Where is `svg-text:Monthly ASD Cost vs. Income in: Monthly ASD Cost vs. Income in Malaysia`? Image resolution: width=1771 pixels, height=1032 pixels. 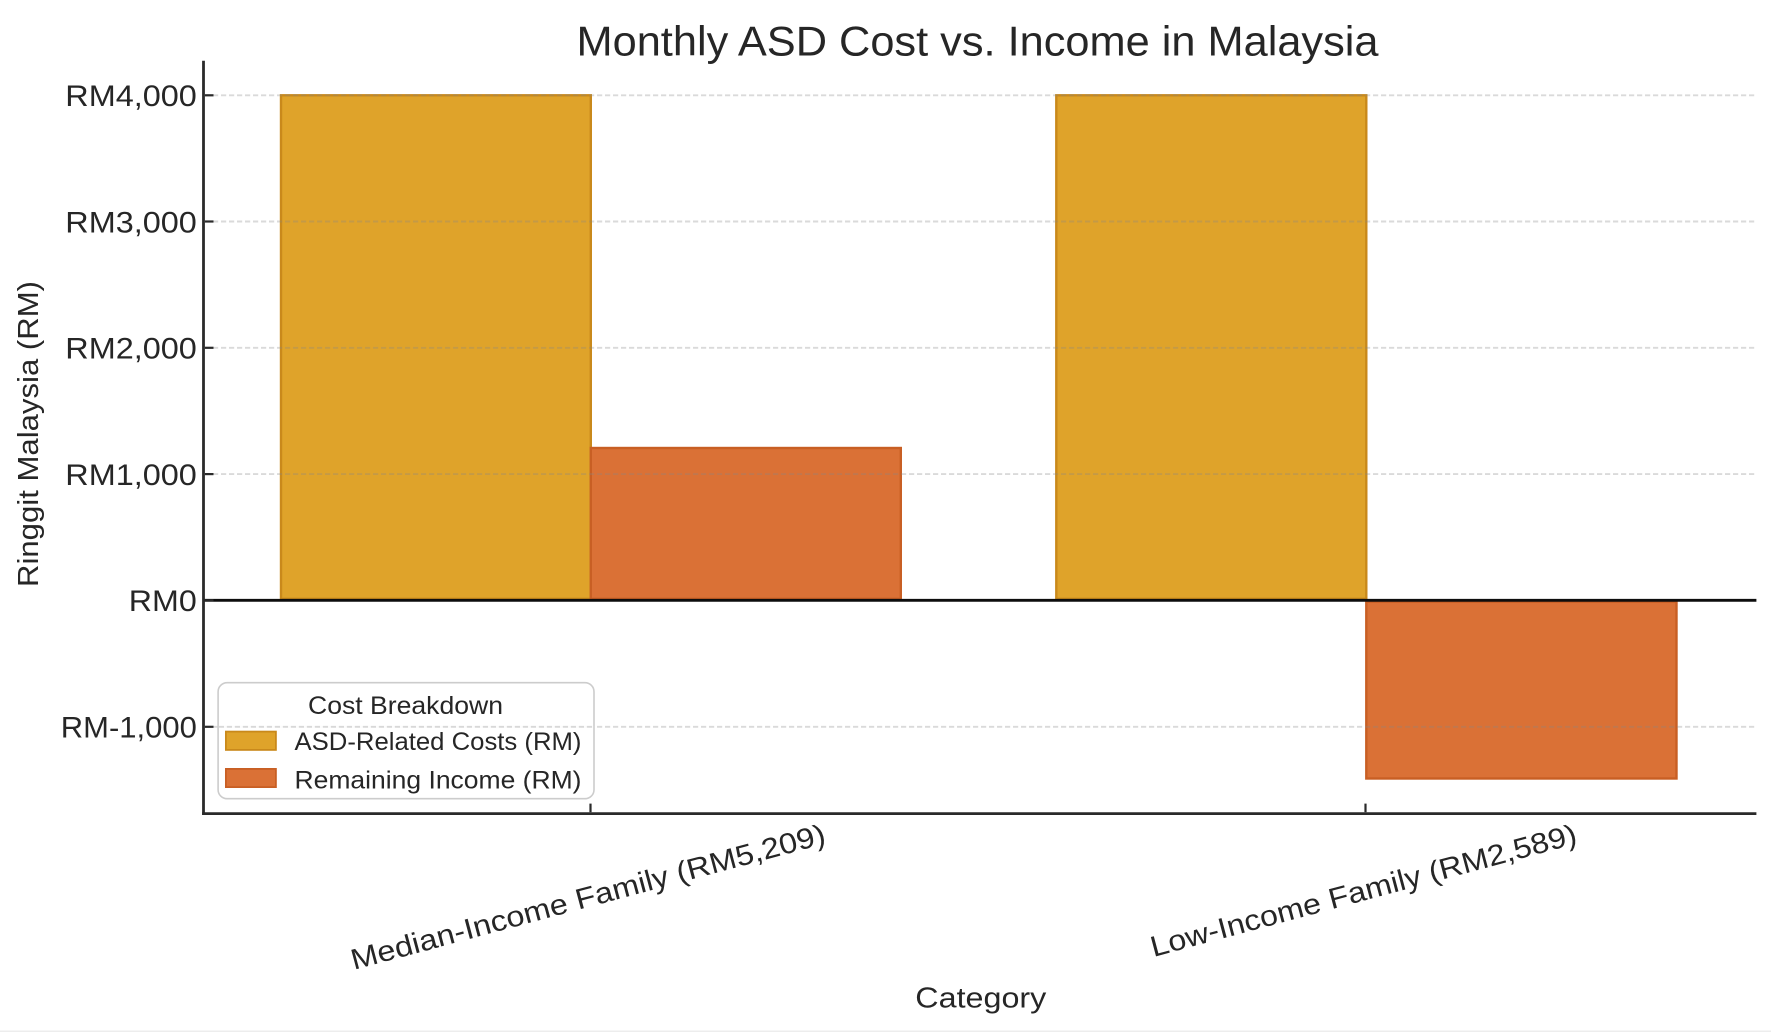 svg-text:Monthly ASD Cost vs. Income in: Monthly ASD Cost vs. Income in Malaysia is located at coordinates (978, 41).